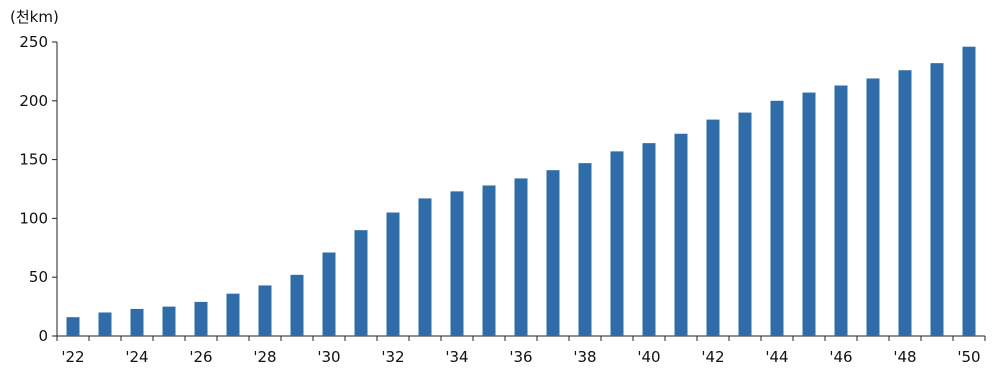  Describe the element at coordinates (520, 357) in the screenshot. I see `x-tick-label: '36` at that location.